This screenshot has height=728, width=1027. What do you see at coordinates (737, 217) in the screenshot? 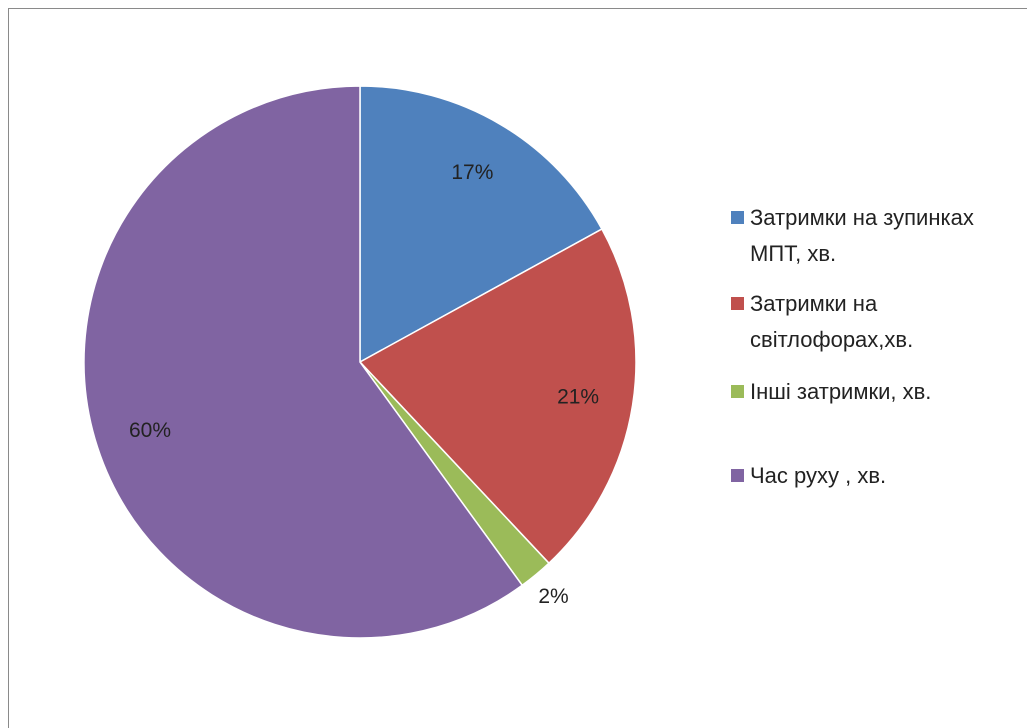
I see `legend-swatch-stops` at bounding box center [737, 217].